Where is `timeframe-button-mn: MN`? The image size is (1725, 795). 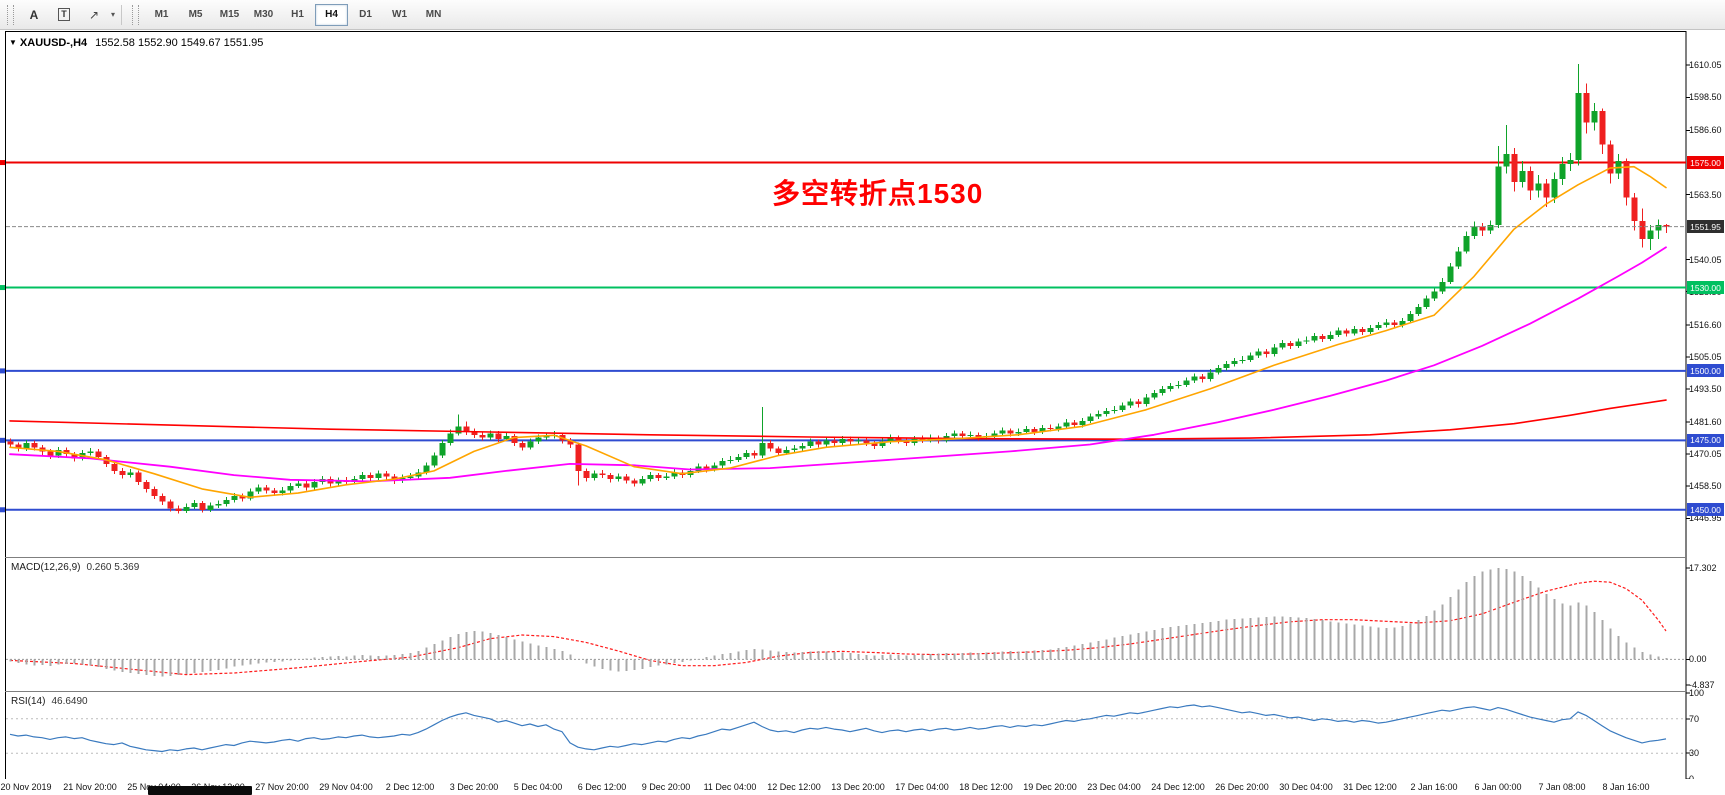 timeframe-button-mn: MN is located at coordinates (433, 14).